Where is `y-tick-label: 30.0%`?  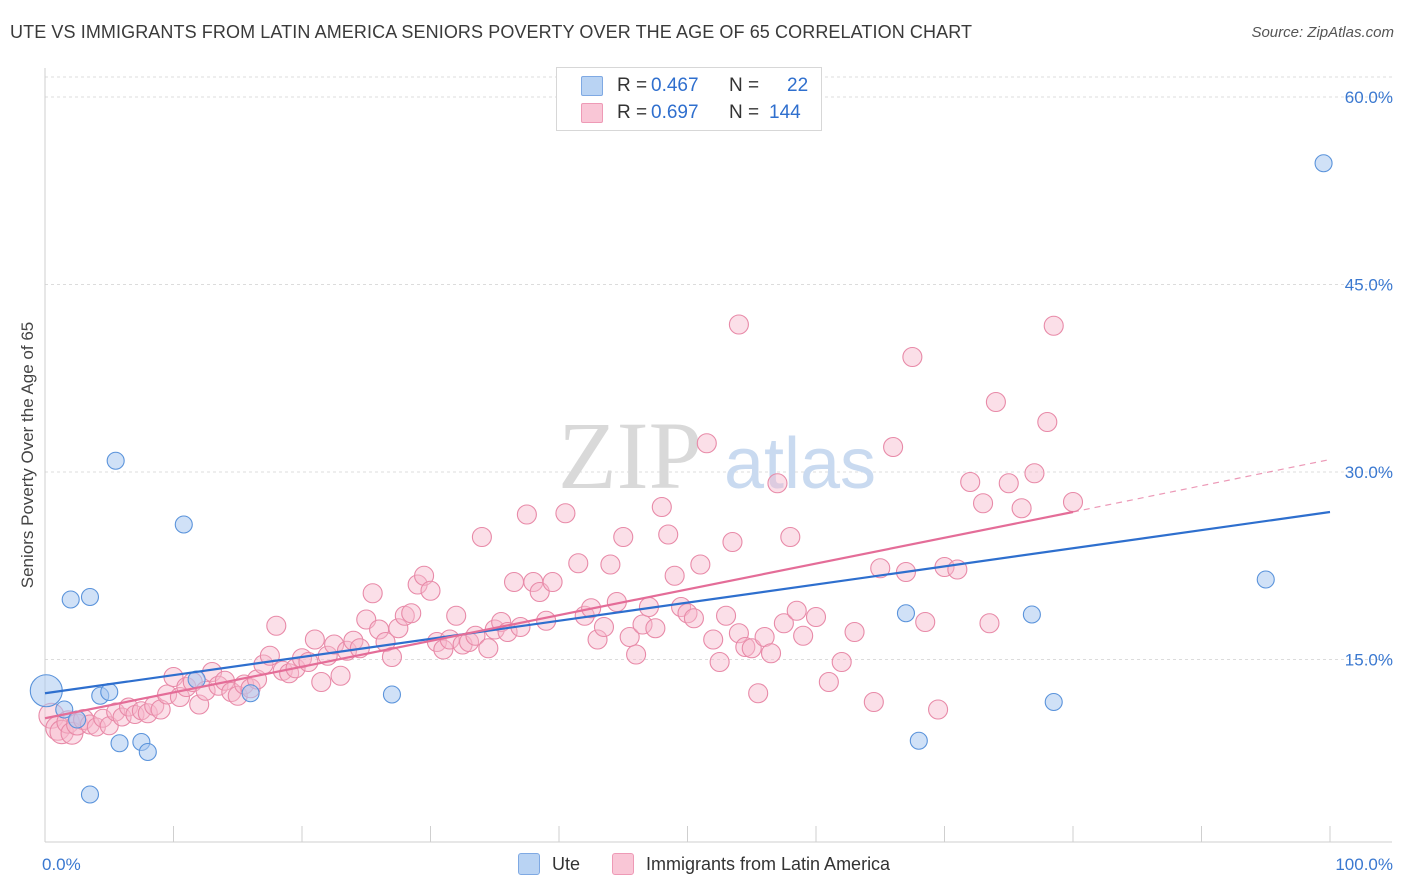
y-tick-label: 30.0% is located at coordinates (1369, 472).